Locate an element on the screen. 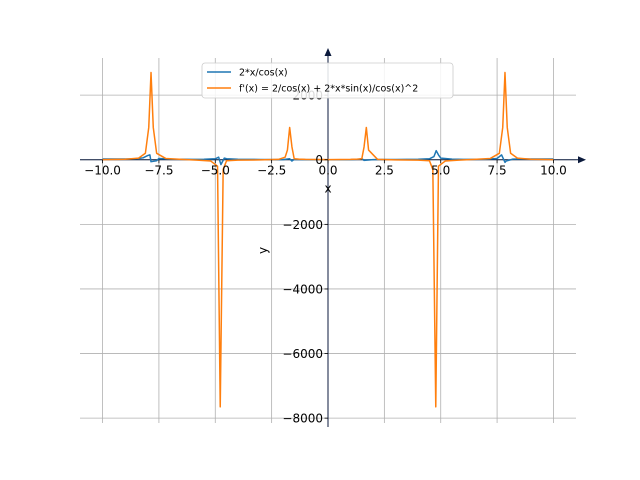  x-tick-label: −10.0 is located at coordinates (102, 171).